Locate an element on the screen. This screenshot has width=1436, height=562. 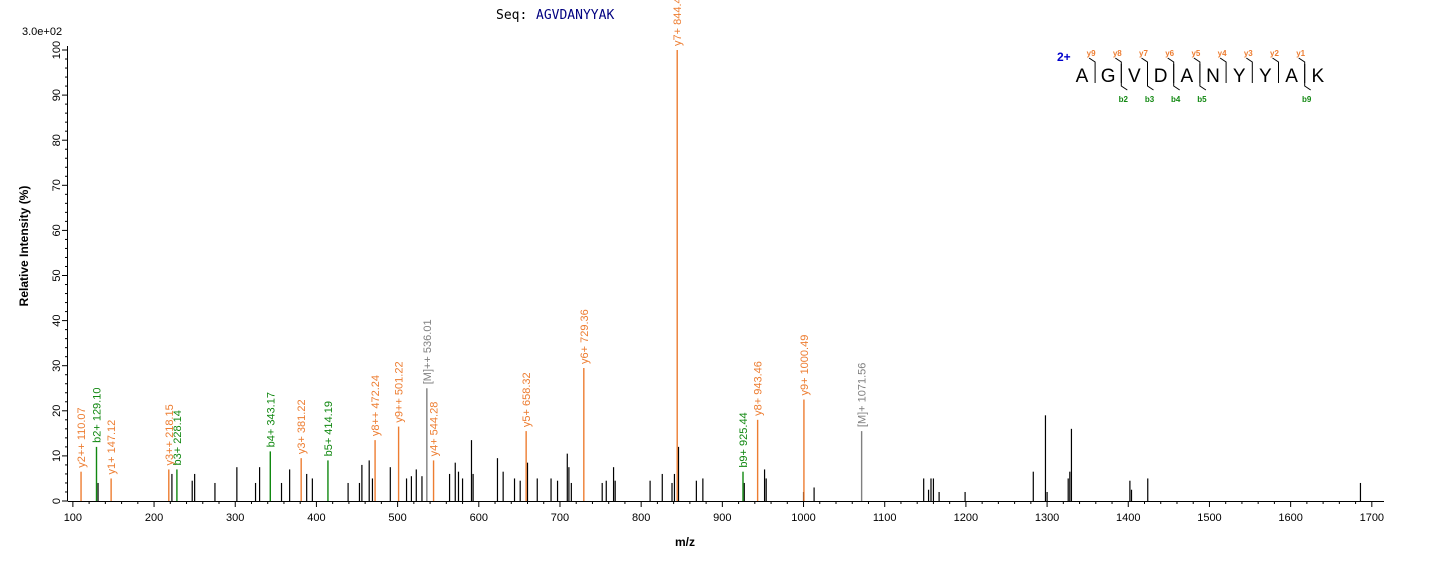
peak-label: y3++ 218.15 is located at coordinates (170, 434).